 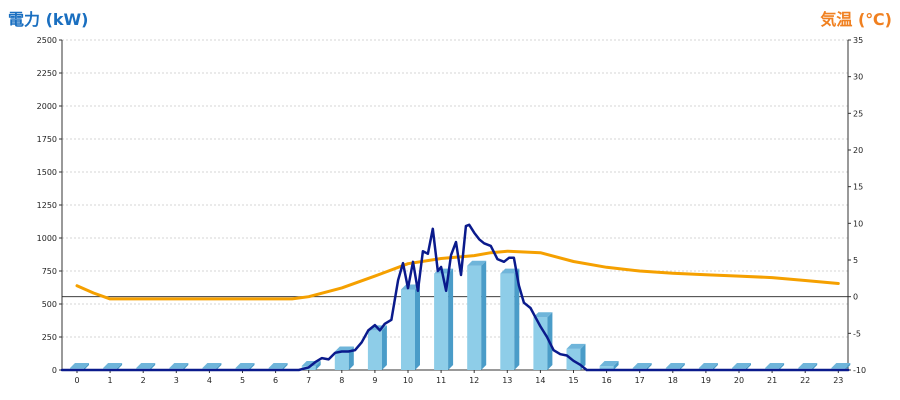 I want to click on x-tick-label: 19, so click(x=706, y=380).